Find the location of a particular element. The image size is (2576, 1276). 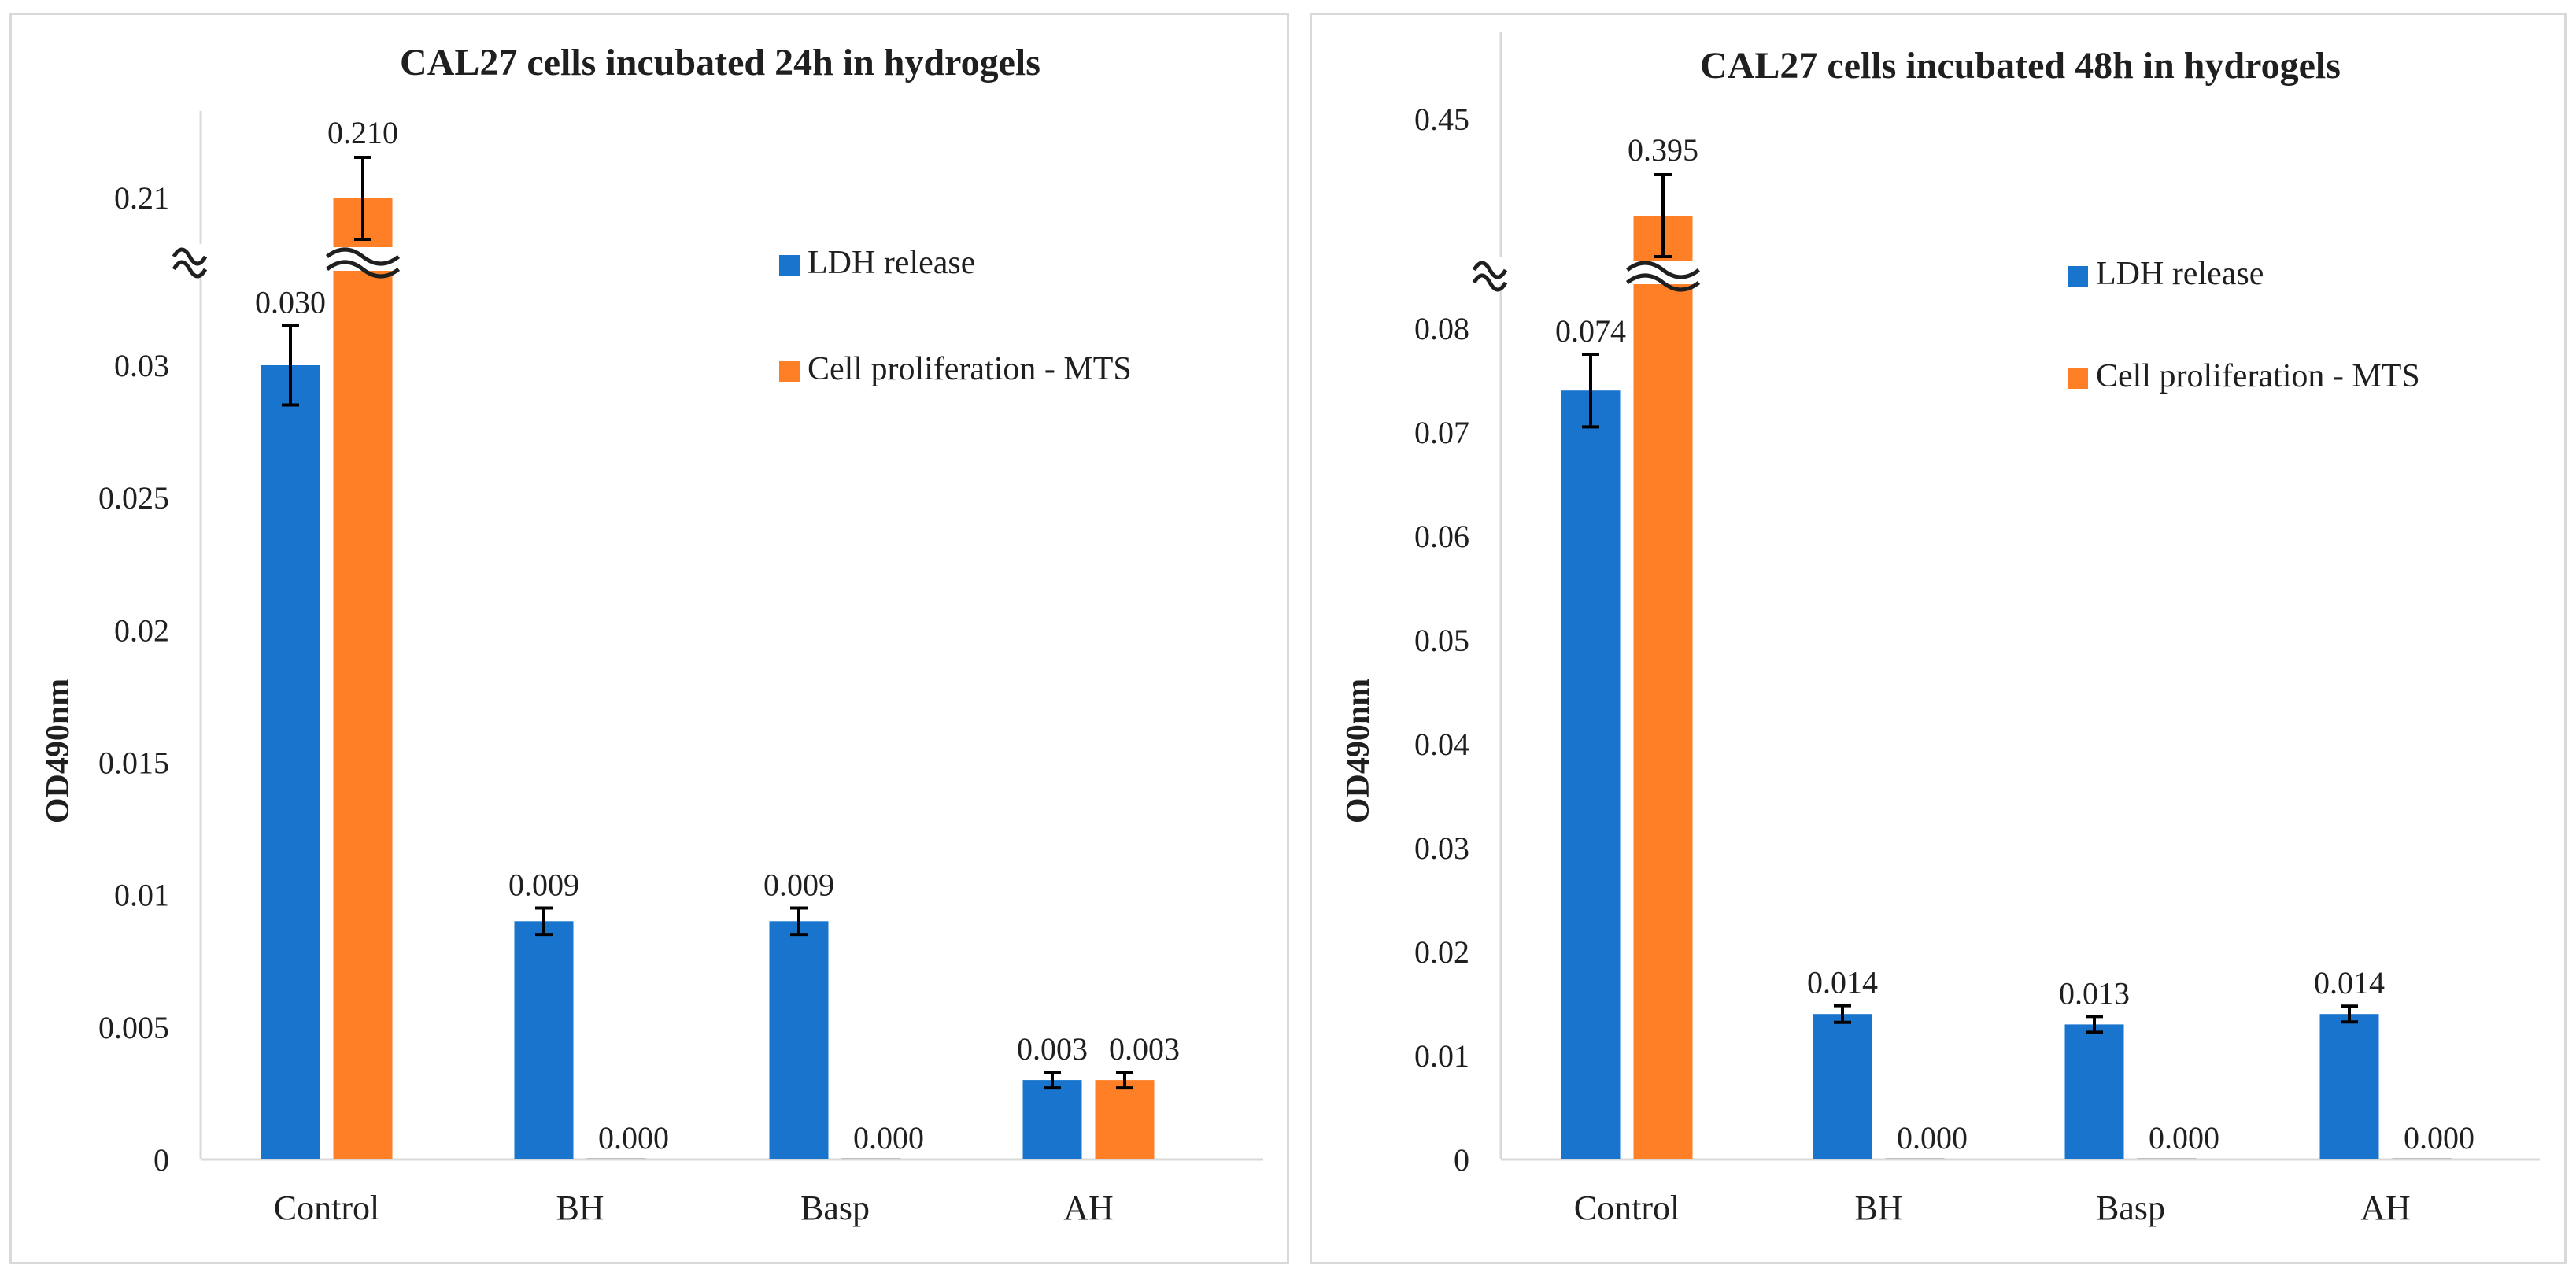

chart-title: CAL27 cells incubated 48h in hydrogels is located at coordinates (2020, 66).